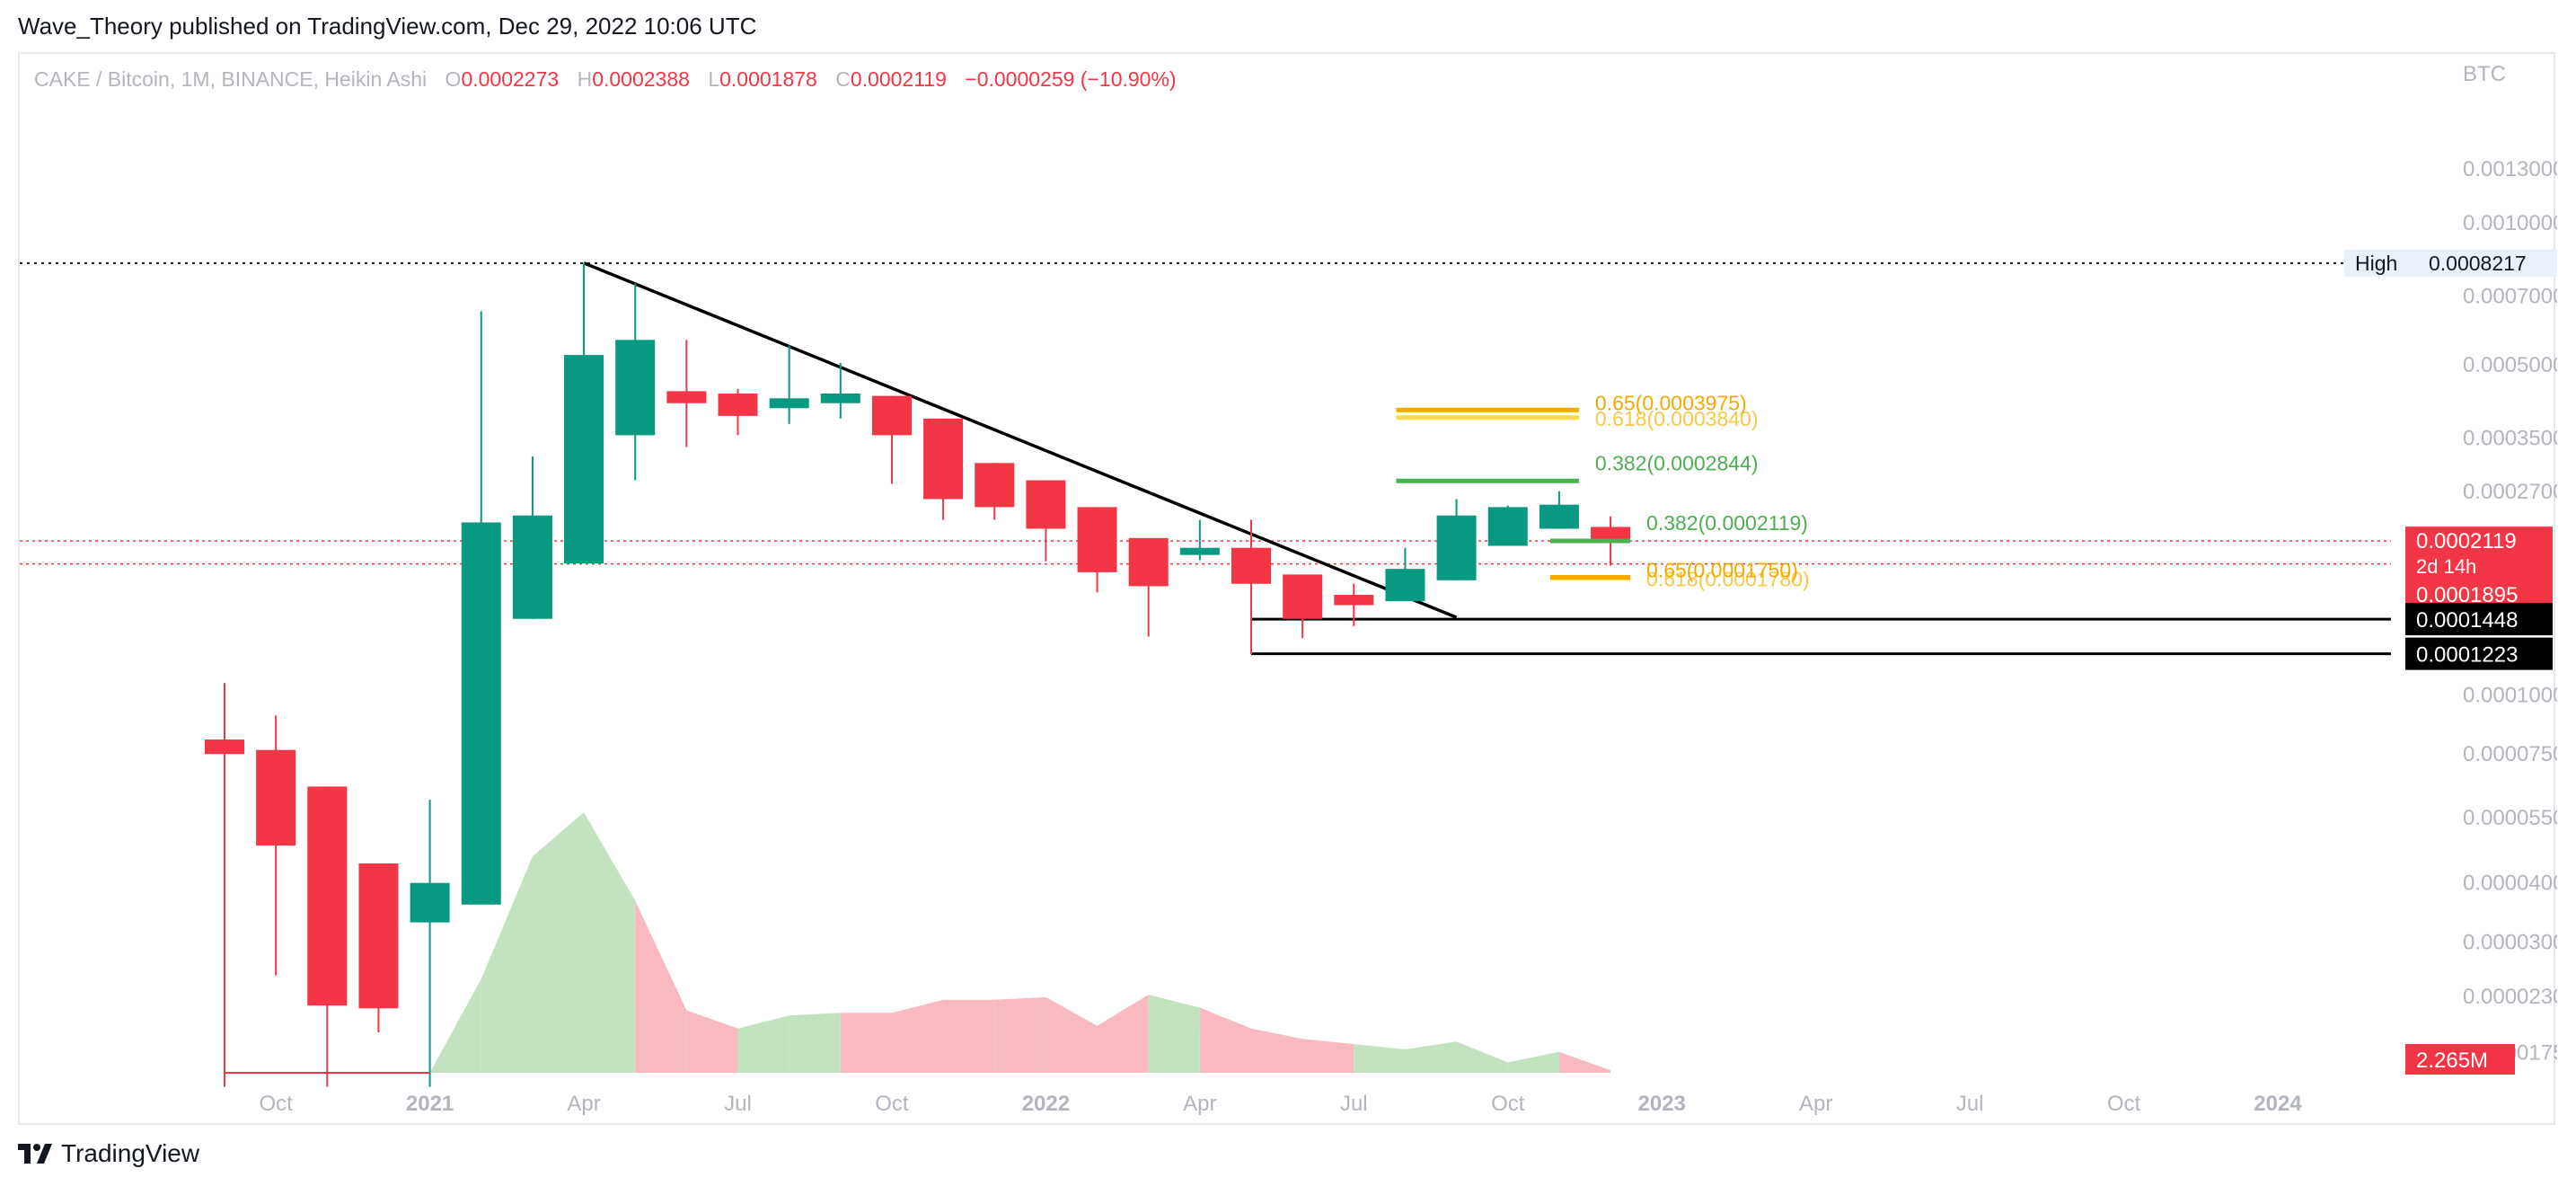 The image size is (2576, 1186). I want to click on support-price-badge: 0.0001223, so click(2479, 653).